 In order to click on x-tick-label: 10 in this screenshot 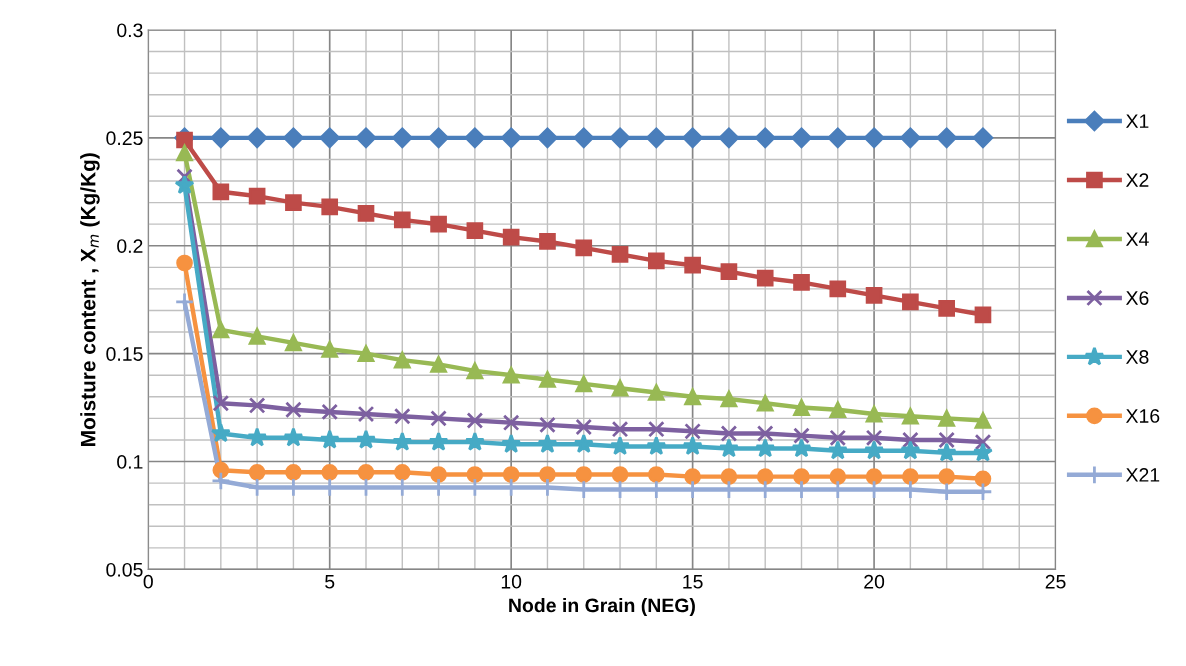, I will do `click(511, 581)`.